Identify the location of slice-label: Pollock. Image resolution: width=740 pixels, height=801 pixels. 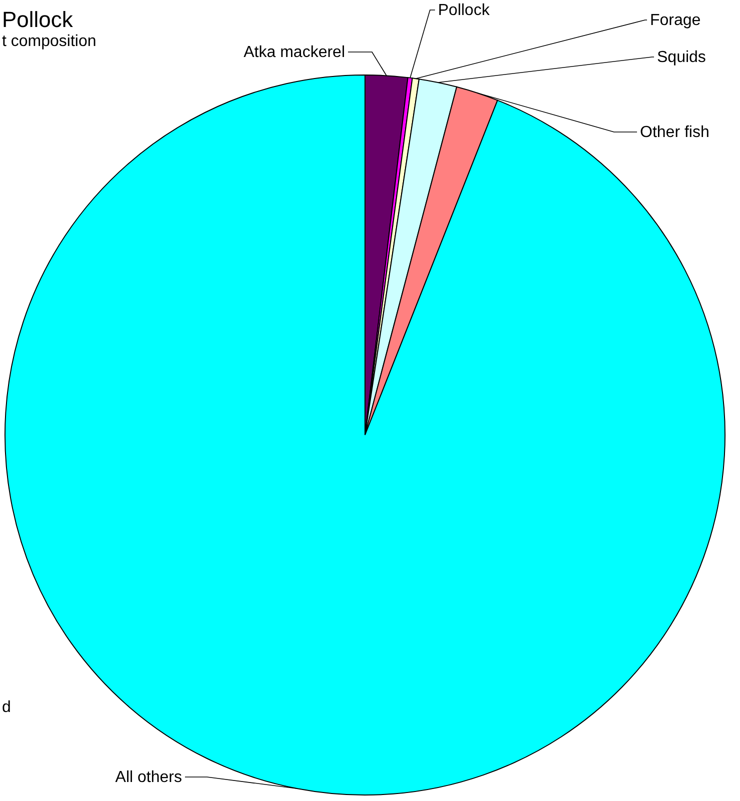
(464, 10).